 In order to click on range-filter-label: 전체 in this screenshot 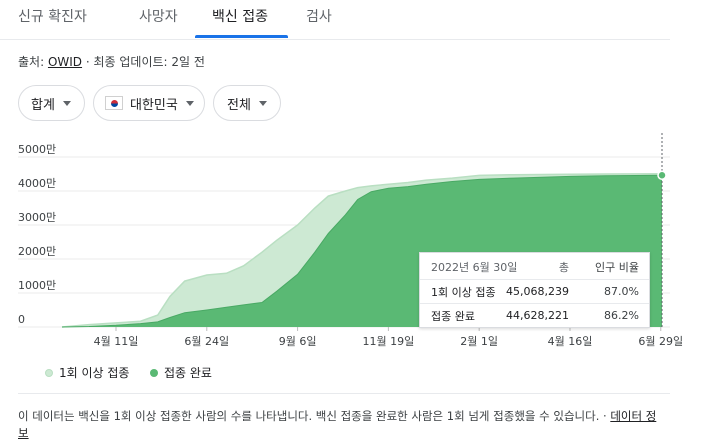, I will do `click(239, 105)`.